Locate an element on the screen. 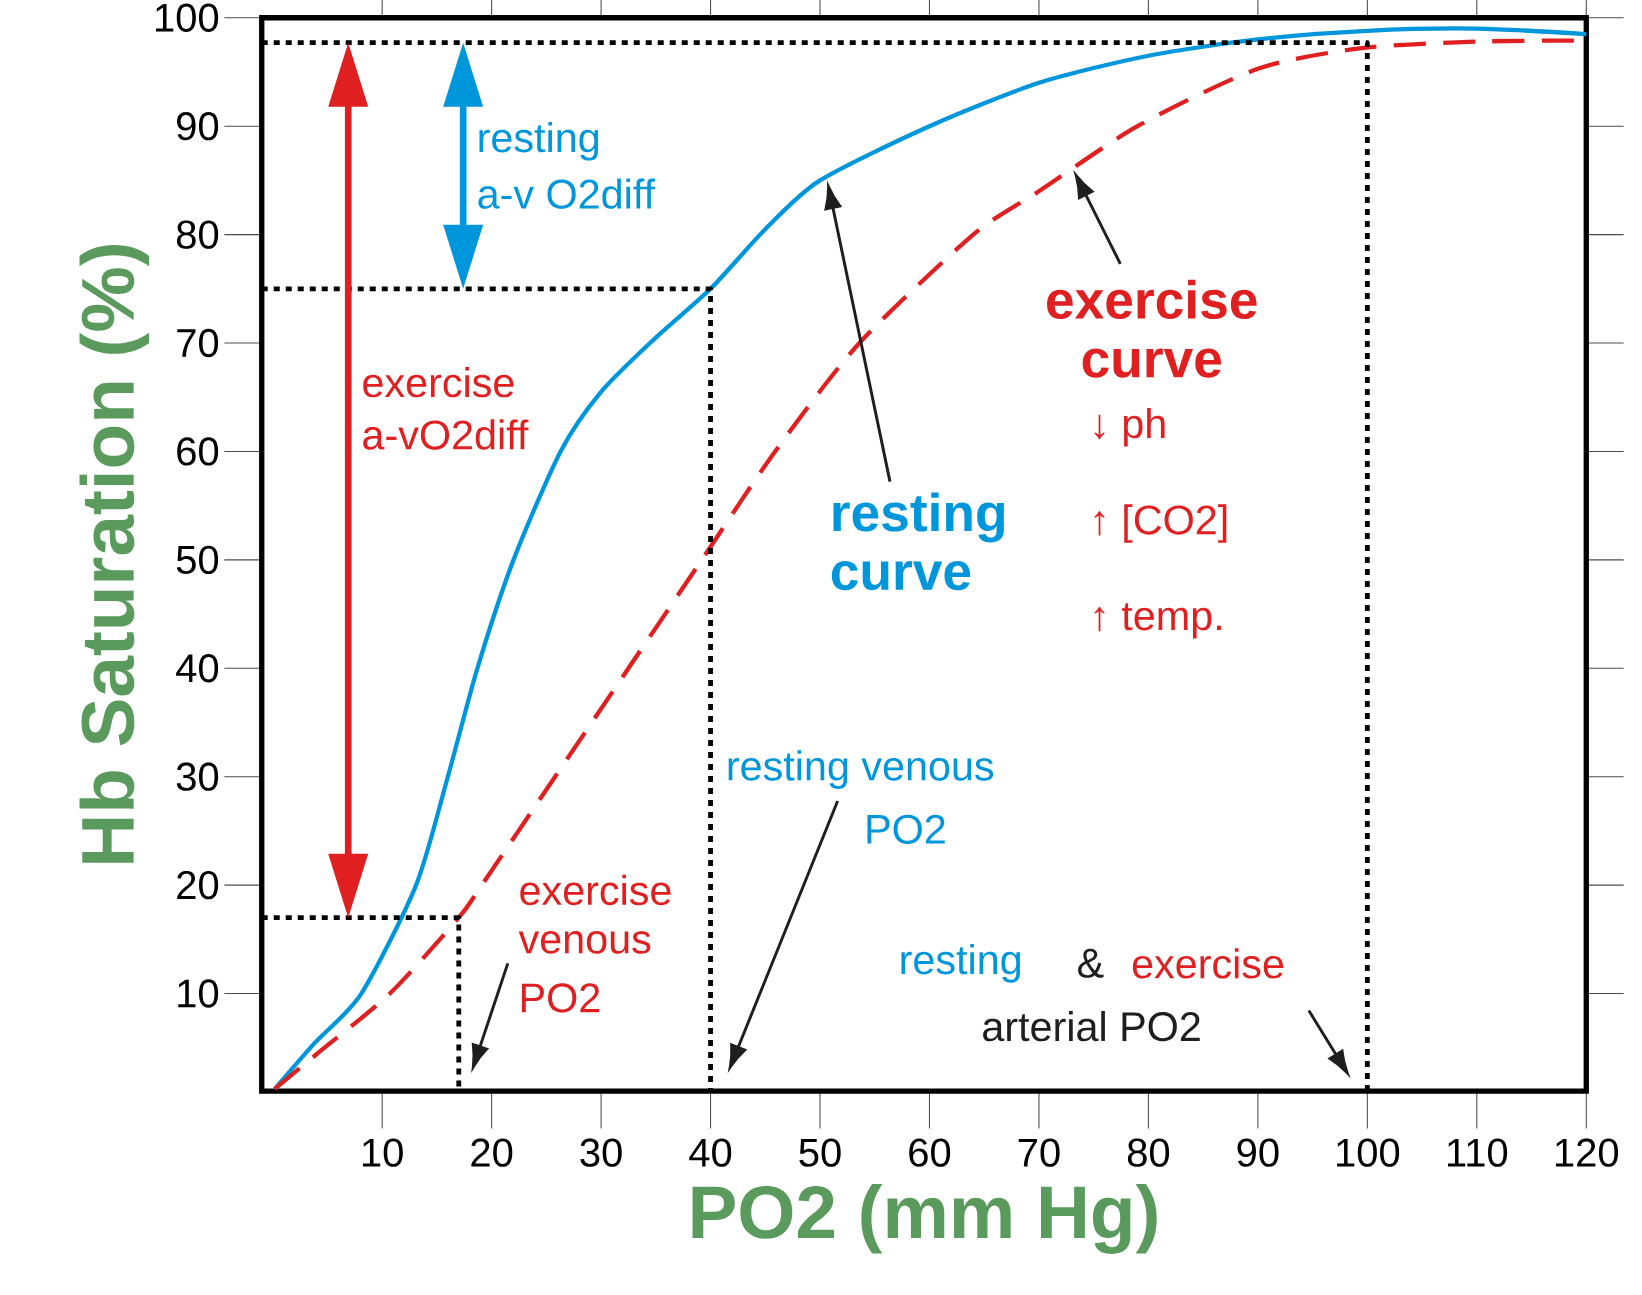 This screenshot has width=1642, height=1295. annotation: a-v O2diff is located at coordinates (567, 193).